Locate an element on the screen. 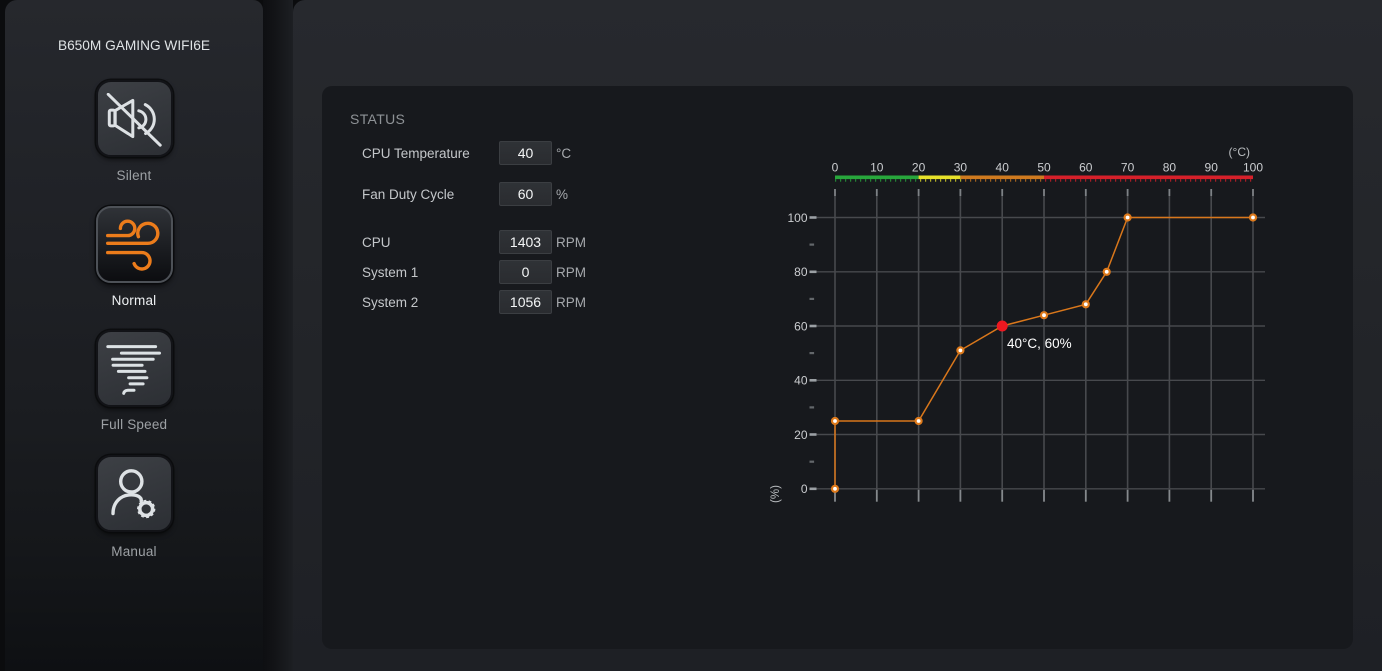  svg-text: 40°C, 60% is located at coordinates (1039, 343).